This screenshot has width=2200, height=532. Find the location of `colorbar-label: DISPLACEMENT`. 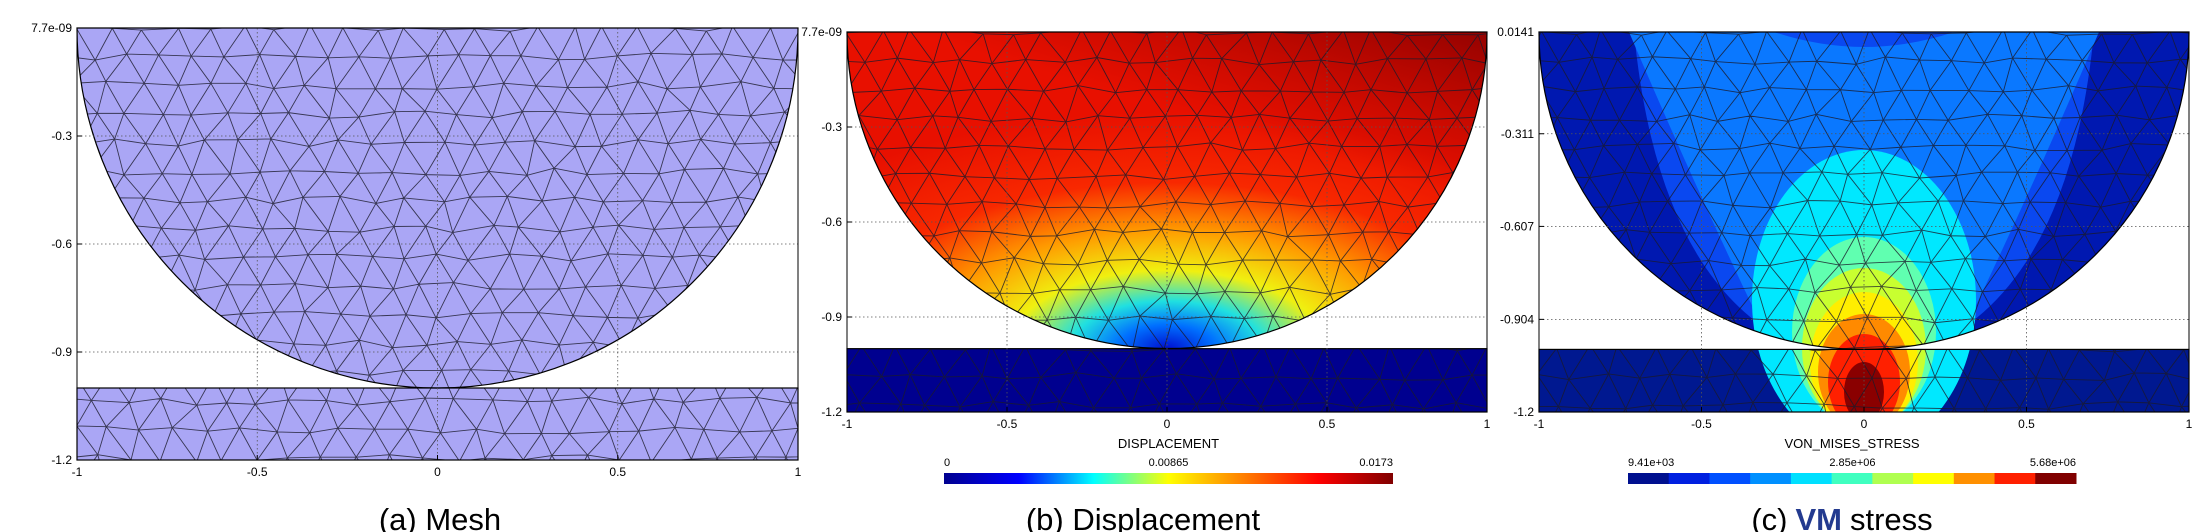

colorbar-label: DISPLACEMENT is located at coordinates (1168, 443).